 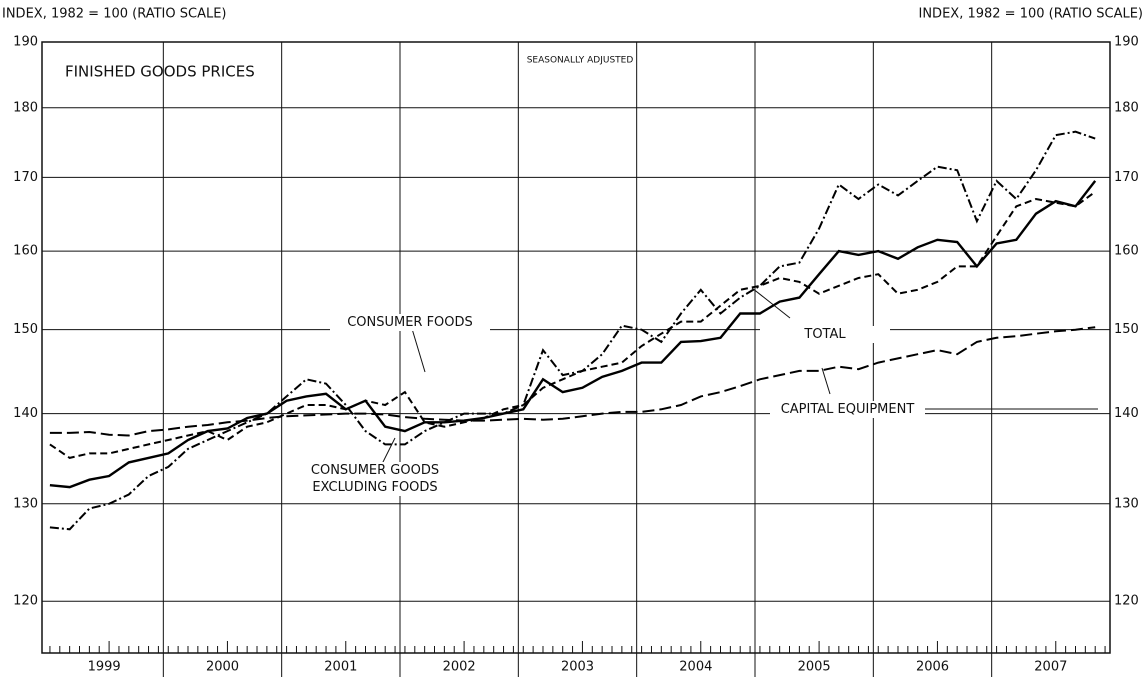 I want to click on y-tick-label: 130, so click(x=25, y=503).